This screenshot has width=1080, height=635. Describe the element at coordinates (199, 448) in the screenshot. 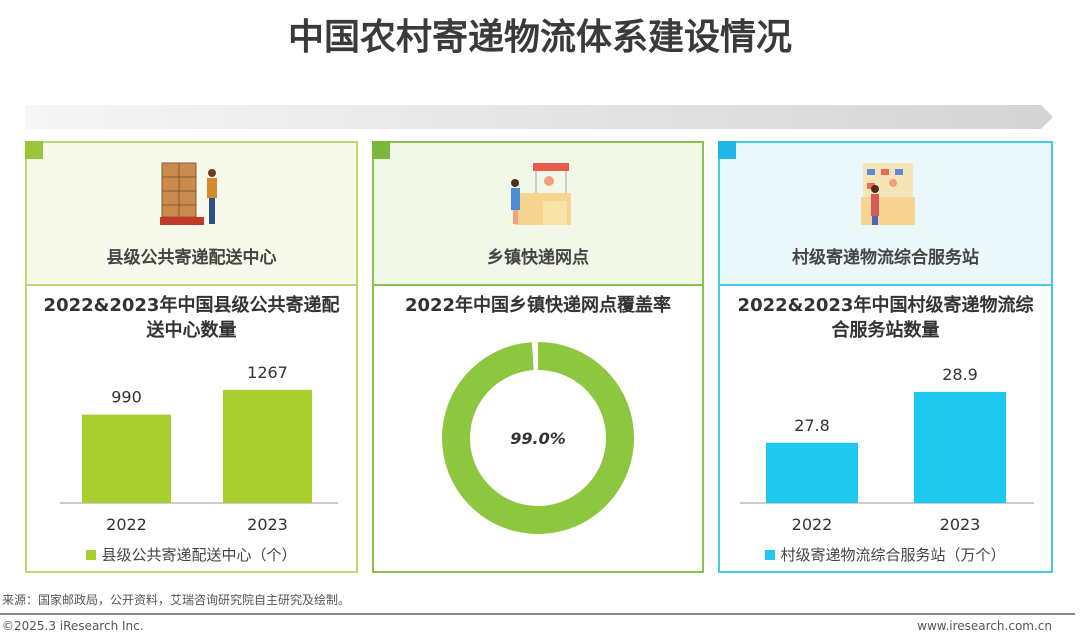

I see `county-bar-chart: 990 2022 1267 2023` at that location.